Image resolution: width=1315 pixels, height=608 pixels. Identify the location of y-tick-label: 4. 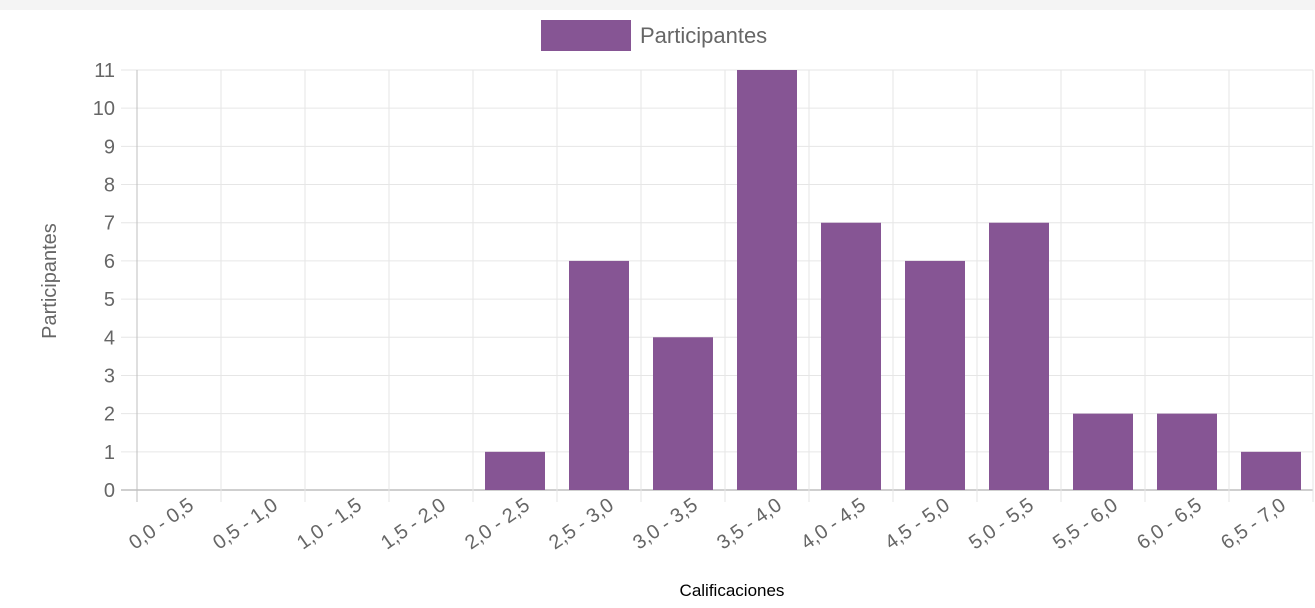
(109, 338).